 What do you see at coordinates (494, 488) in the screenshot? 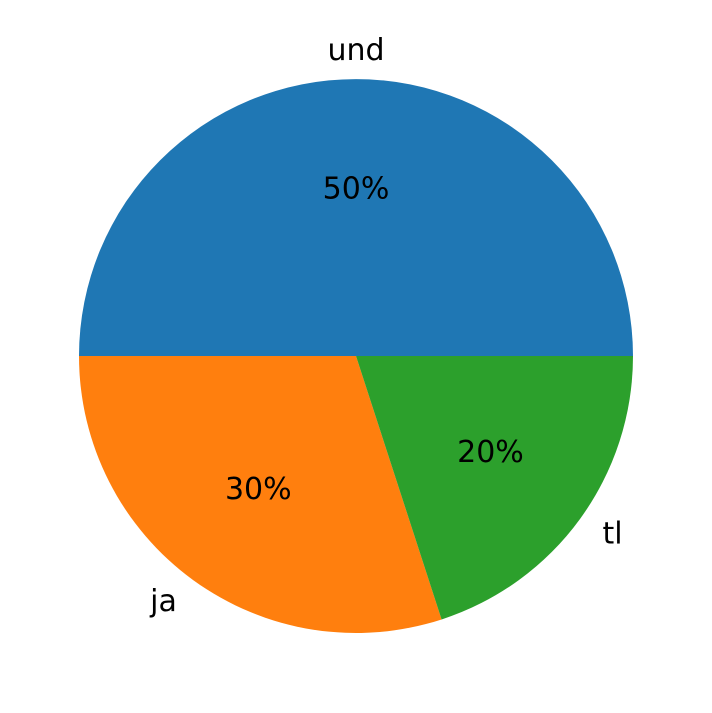
I see `pie-slice` at bounding box center [494, 488].